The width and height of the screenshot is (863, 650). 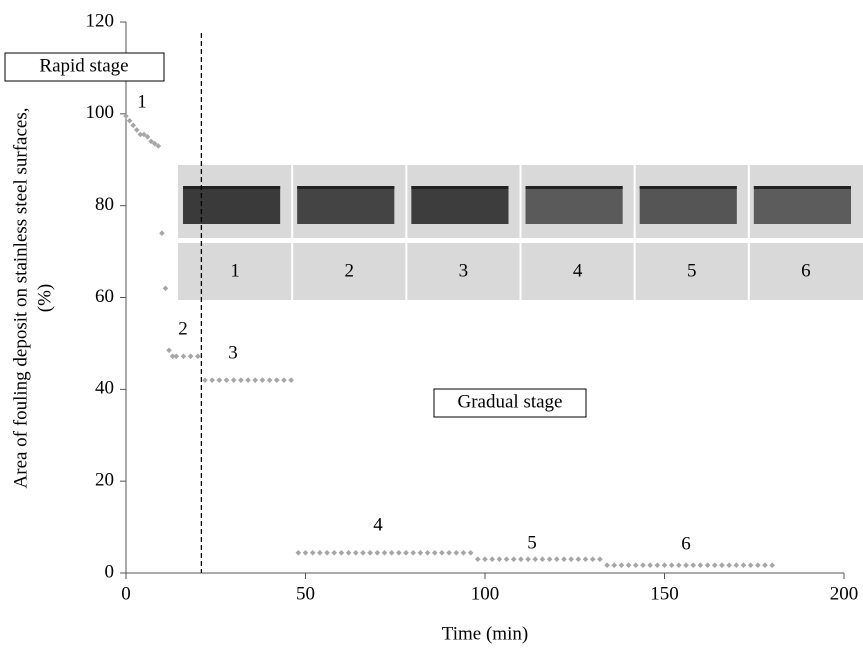 I want to click on inset-label: 4, so click(x=578, y=270).